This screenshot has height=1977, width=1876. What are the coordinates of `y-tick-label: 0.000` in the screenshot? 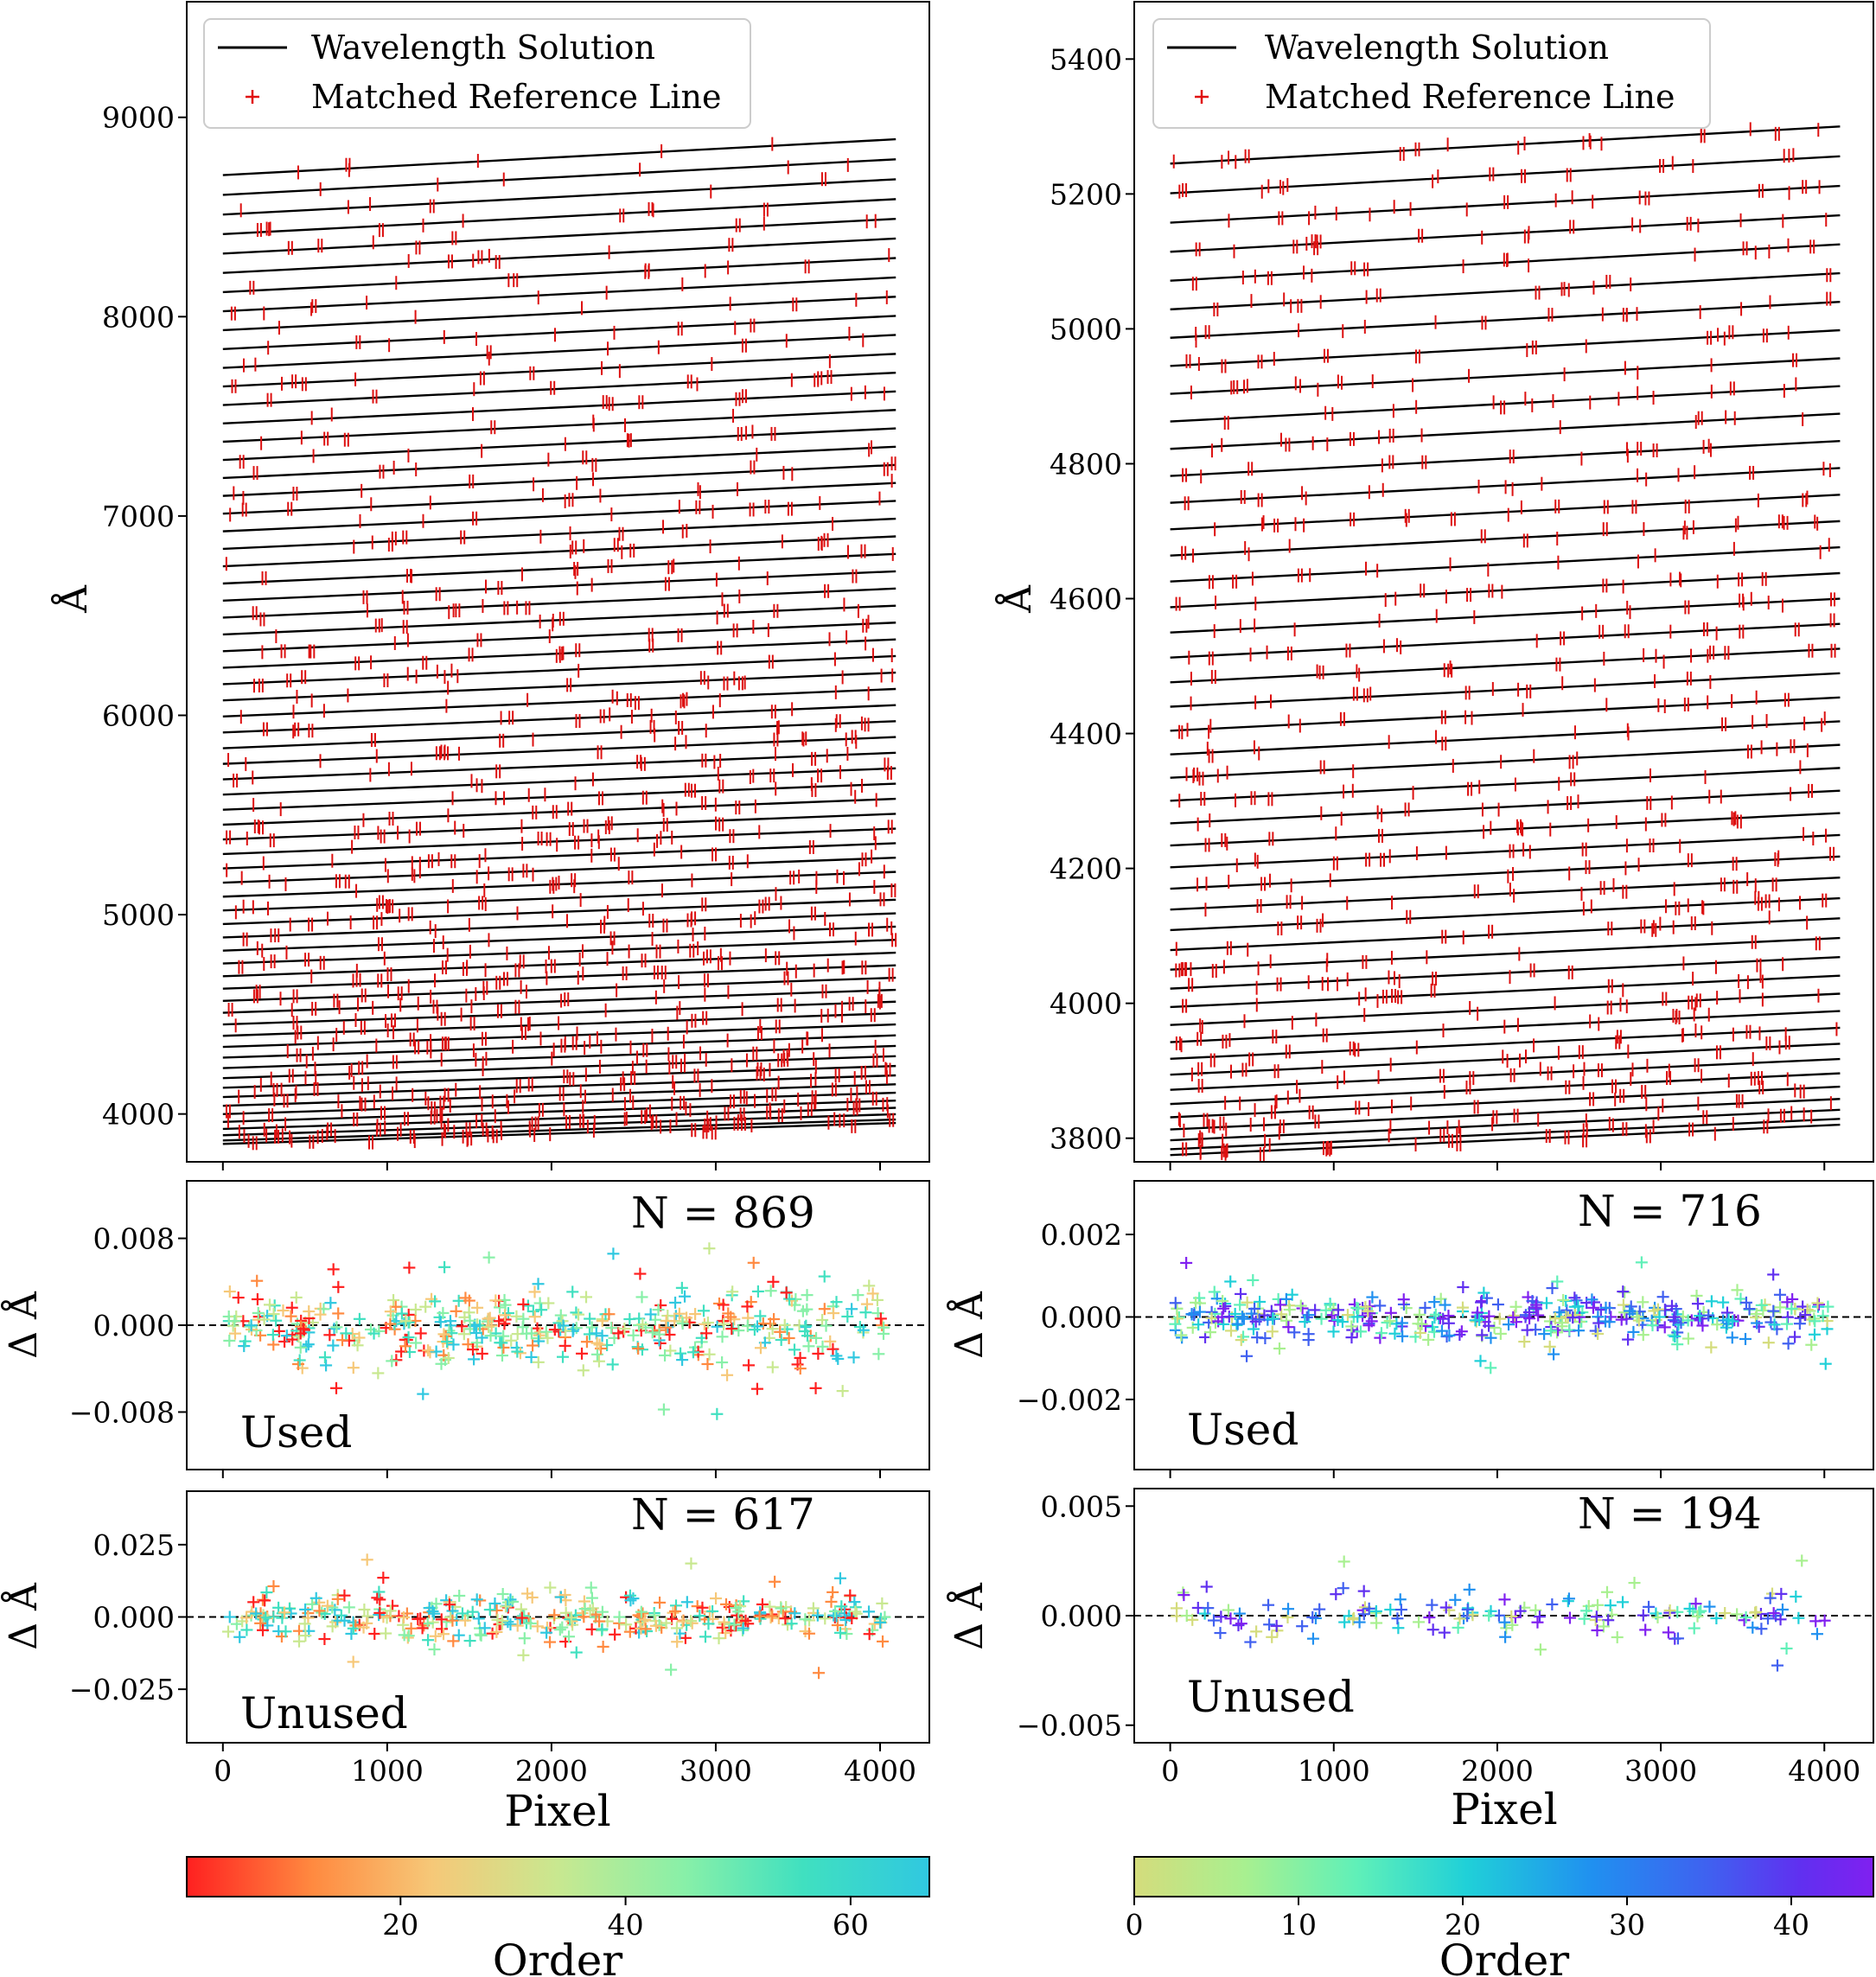 It's located at (134, 1325).